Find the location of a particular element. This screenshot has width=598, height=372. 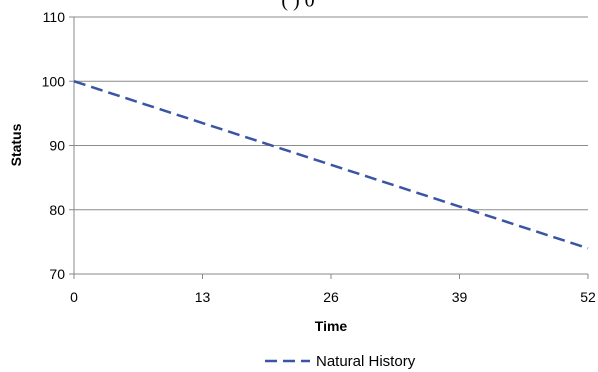

legend: Natural History is located at coordinates (340, 361).